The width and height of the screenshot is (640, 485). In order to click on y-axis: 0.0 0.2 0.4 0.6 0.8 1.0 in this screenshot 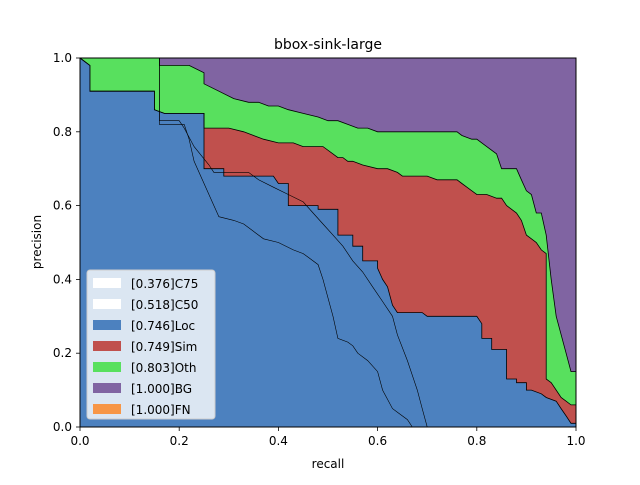, I will do `click(66, 242)`.